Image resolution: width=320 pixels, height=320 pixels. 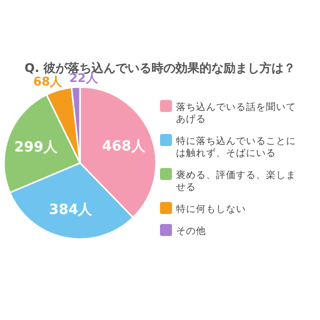 I want to click on legend-label: 落ち込んでいる話を聞いてあげる, so click(x=236, y=113).